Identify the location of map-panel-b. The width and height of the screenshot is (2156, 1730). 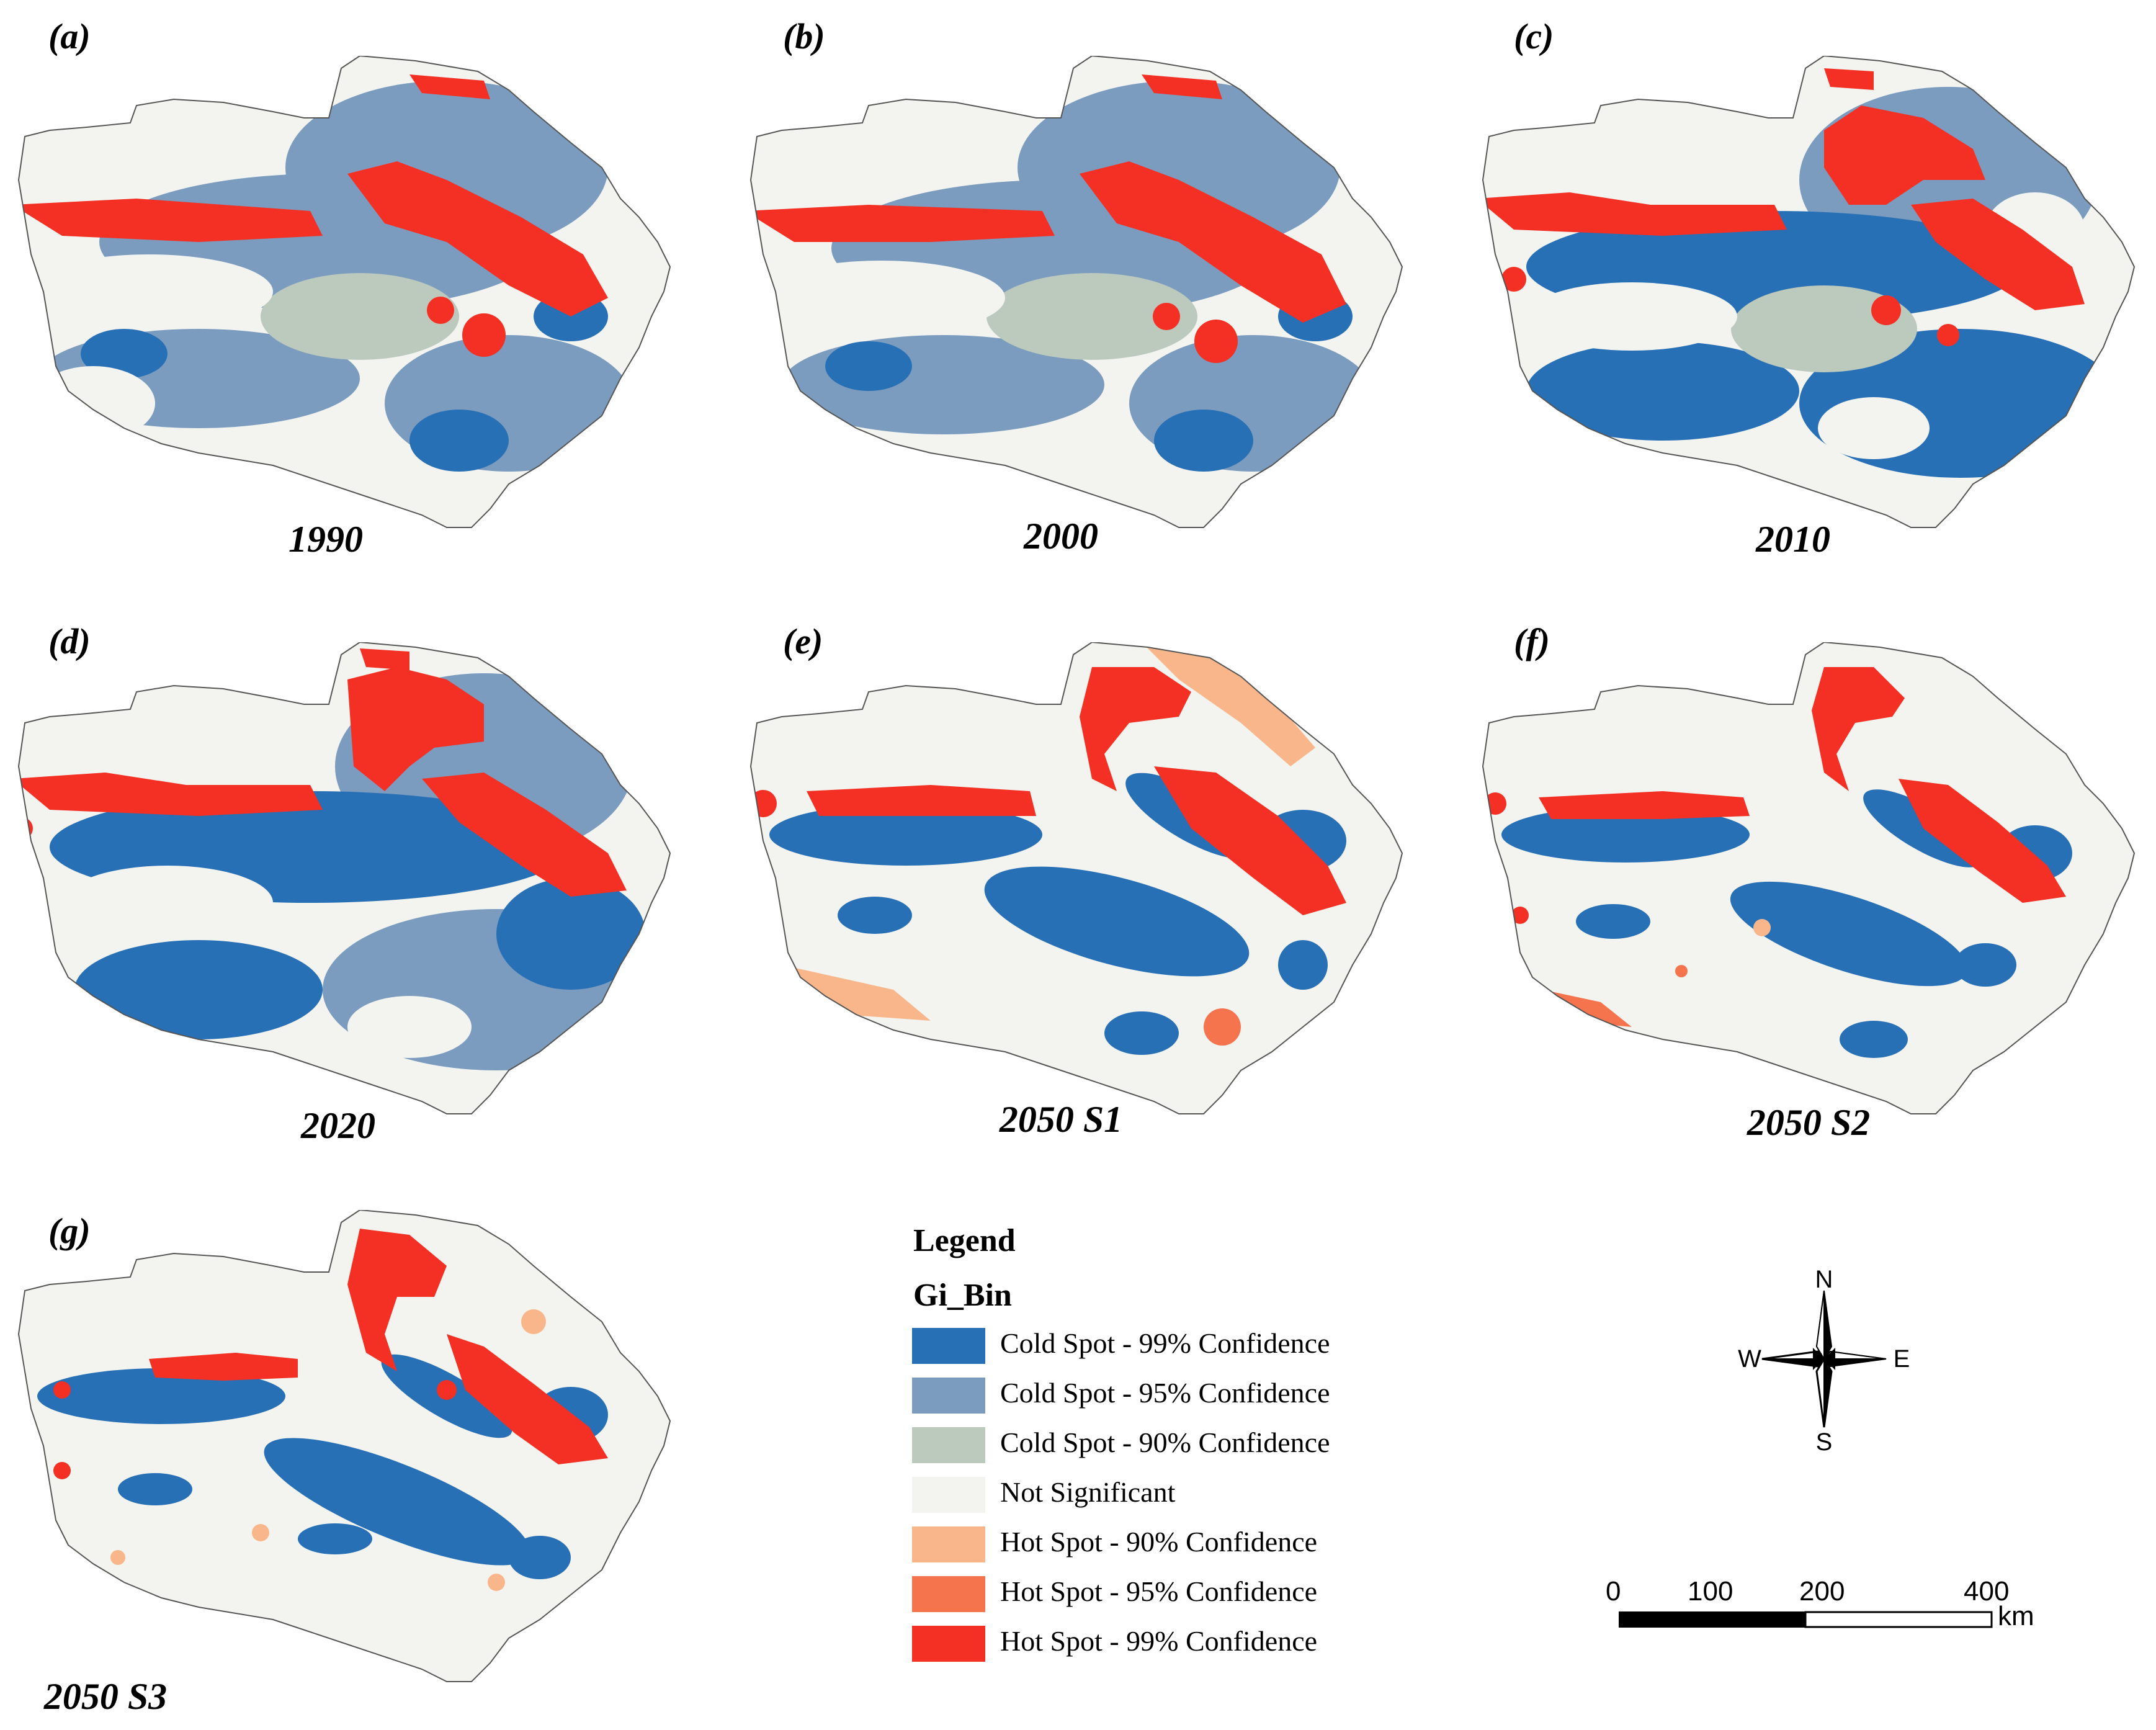
(1086, 304).